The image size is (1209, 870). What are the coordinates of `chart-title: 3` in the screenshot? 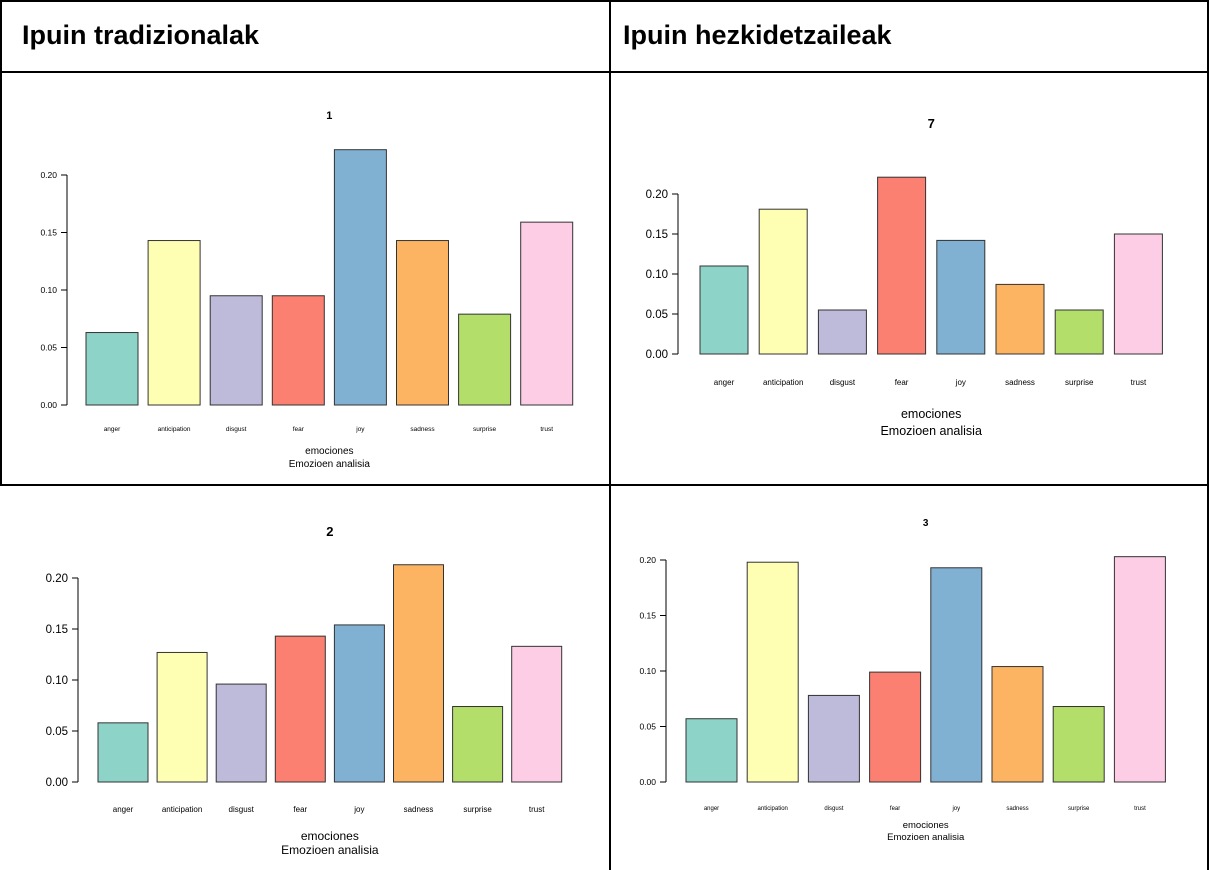 It's located at (926, 523).